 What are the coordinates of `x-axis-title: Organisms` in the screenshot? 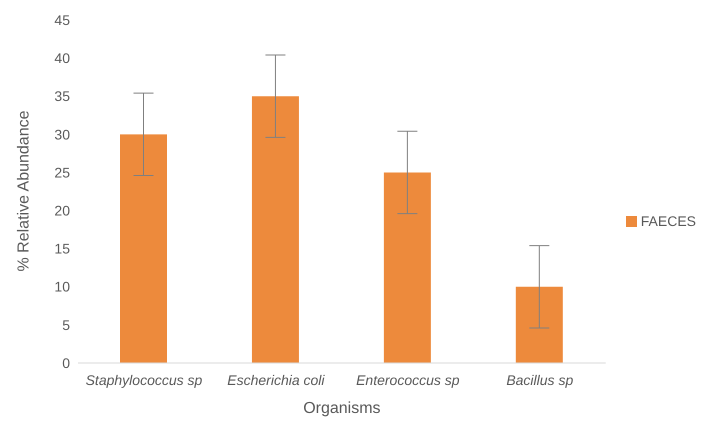 It's located at (342, 408).